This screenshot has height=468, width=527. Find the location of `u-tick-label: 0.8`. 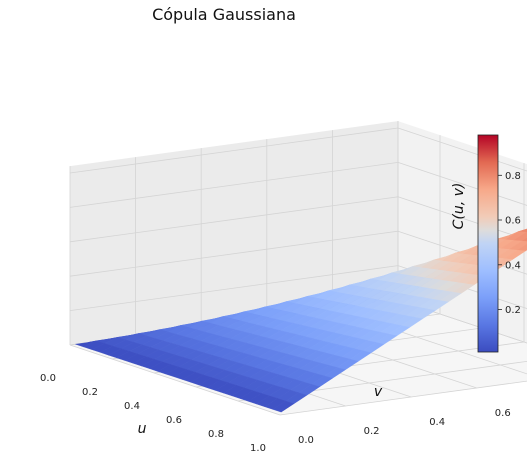

u-tick-label: 0.8 is located at coordinates (216, 434).